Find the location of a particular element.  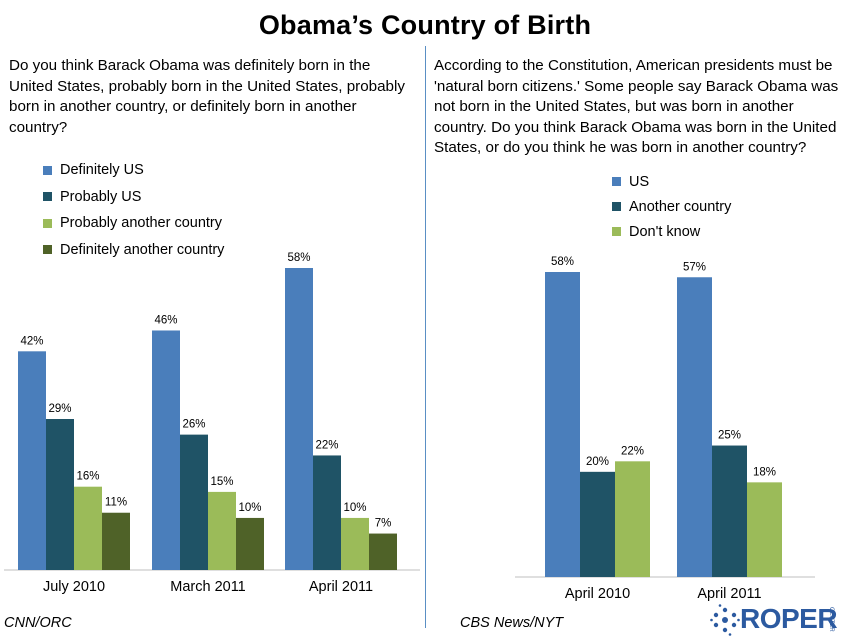

right-legend: US Another country Don't know is located at coordinates (671, 206).